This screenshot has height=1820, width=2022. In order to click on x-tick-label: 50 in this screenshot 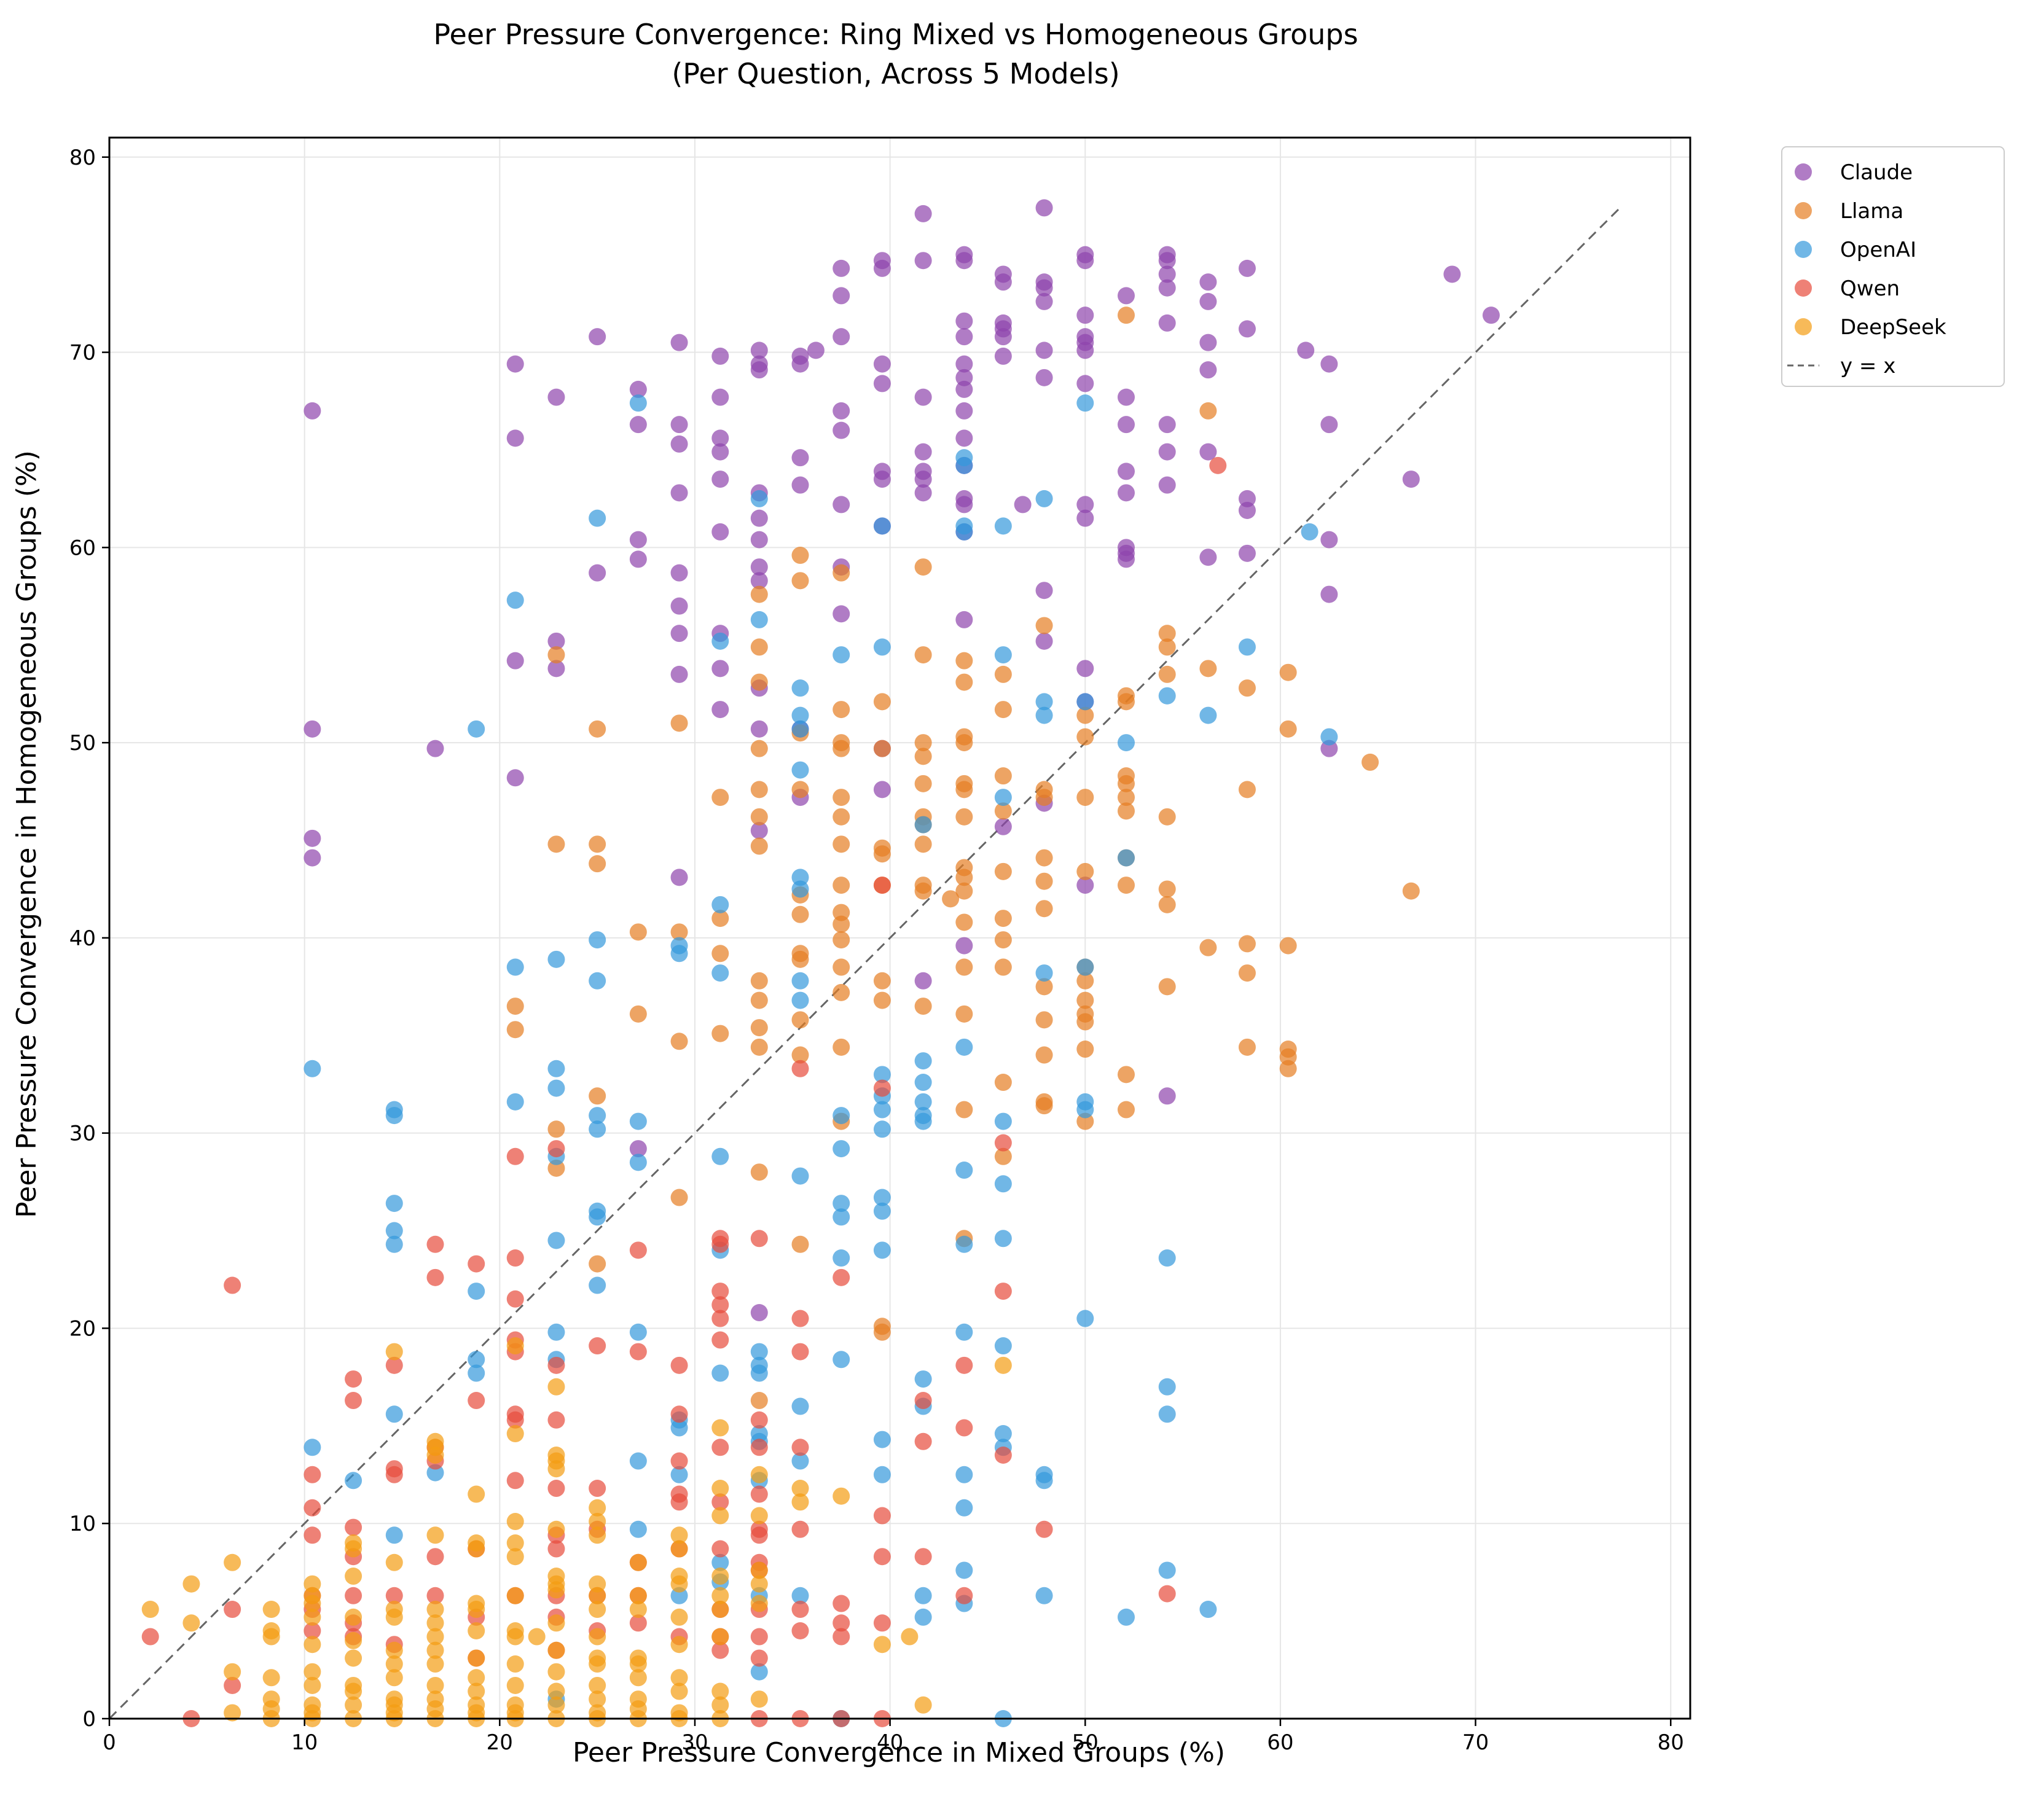, I will do `click(1085, 1742)`.